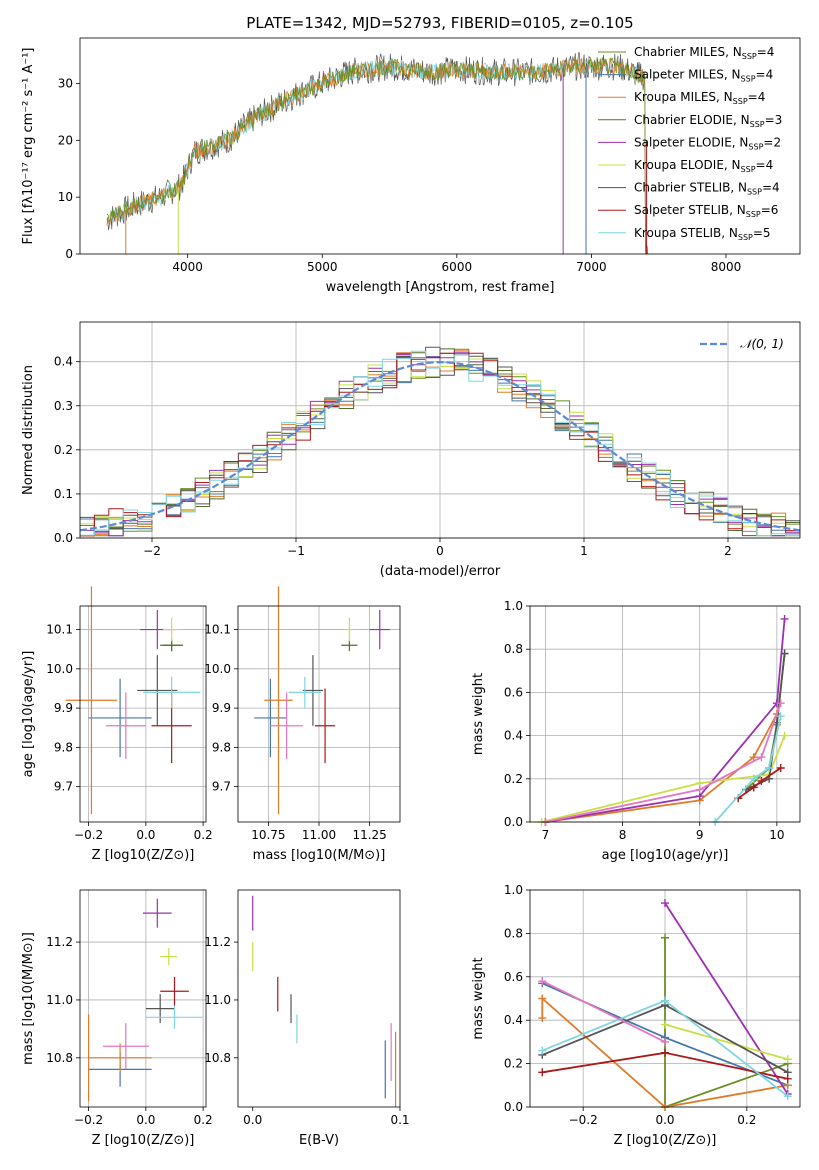  What do you see at coordinates (28, 714) in the screenshot?
I see `y-axis-label: age [log10(age/yr)]` at bounding box center [28, 714].